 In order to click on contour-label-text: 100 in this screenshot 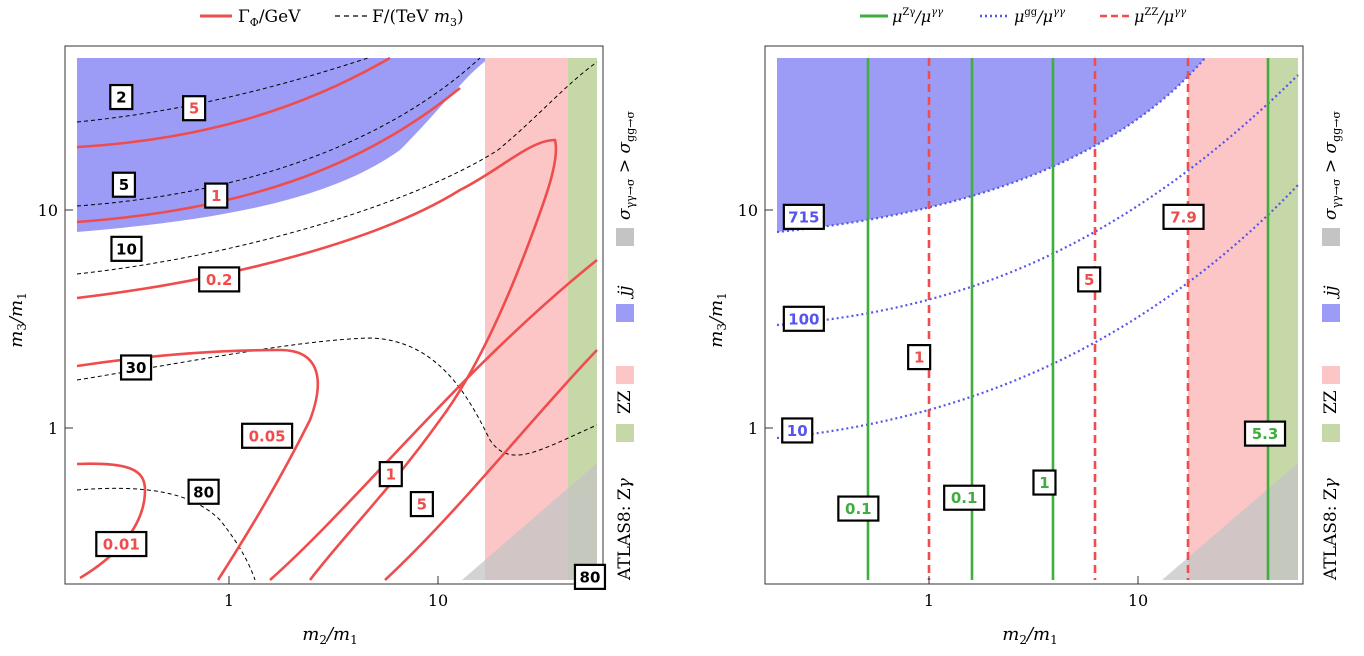, I will do `click(803, 319)`.